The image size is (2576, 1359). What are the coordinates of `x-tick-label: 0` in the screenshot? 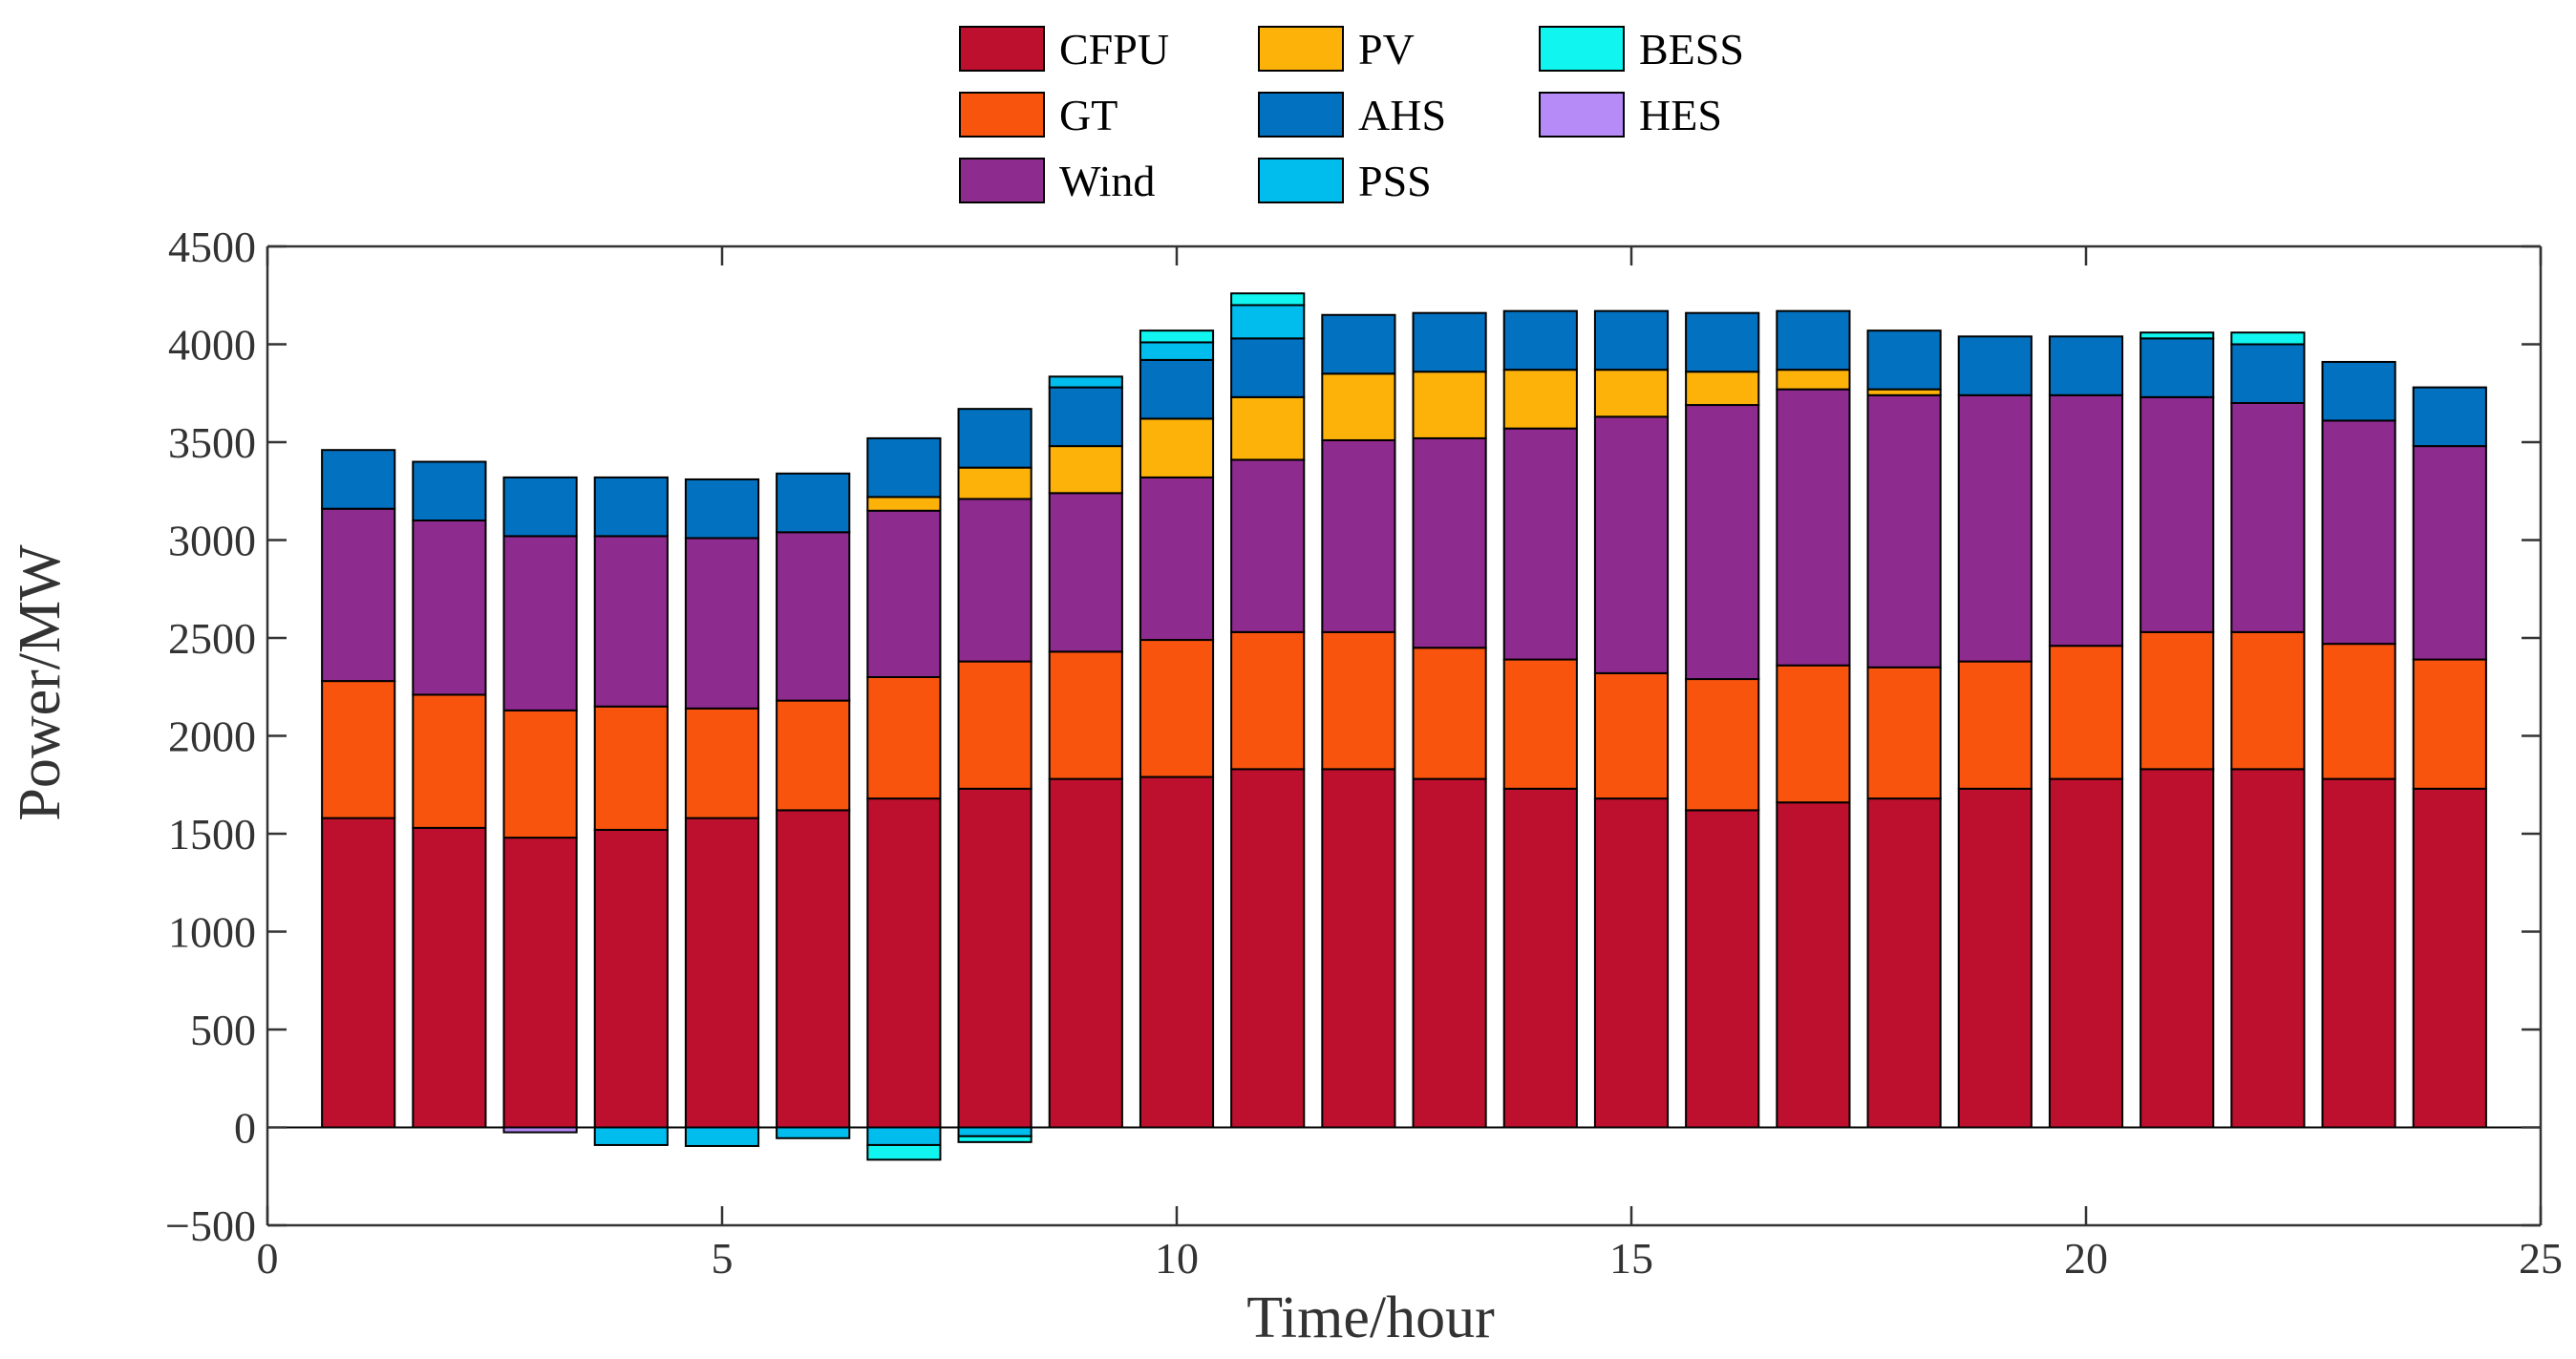 It's located at (268, 1258).